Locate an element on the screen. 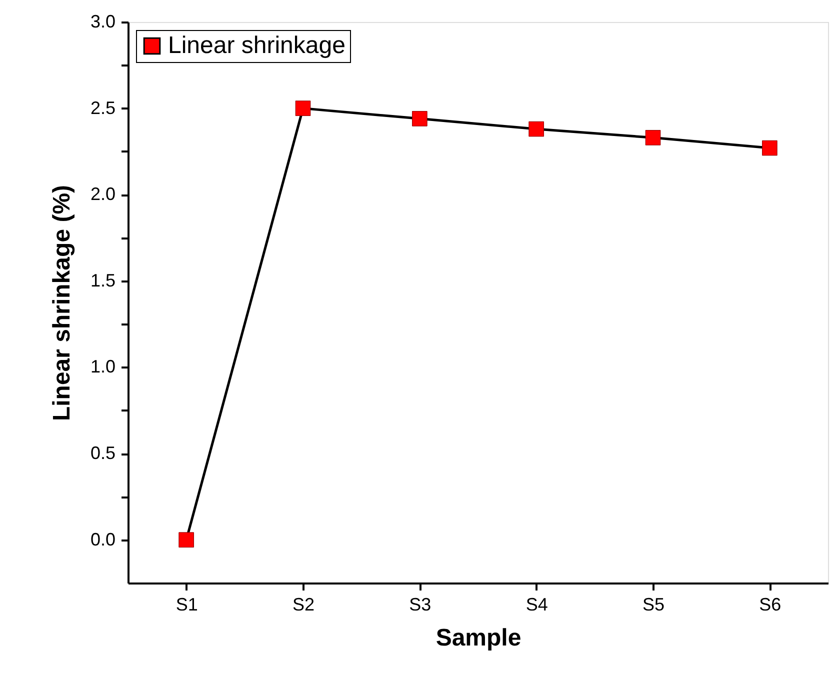  y-tick-label: 1.5 is located at coordinates (103, 280).